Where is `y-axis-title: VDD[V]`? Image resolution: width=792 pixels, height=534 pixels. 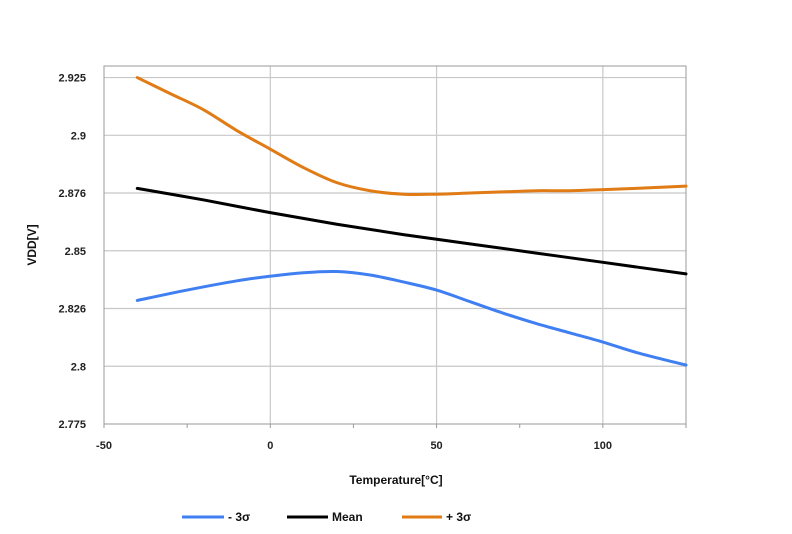 y-axis-title: VDD[V] is located at coordinates (32, 244).